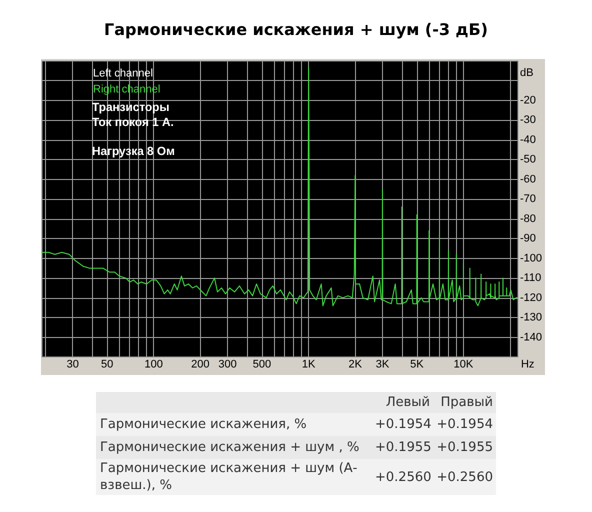 The height and width of the screenshot is (512, 592). What do you see at coordinates (528, 179) in the screenshot?
I see `y-tick-label: -60` at bounding box center [528, 179].